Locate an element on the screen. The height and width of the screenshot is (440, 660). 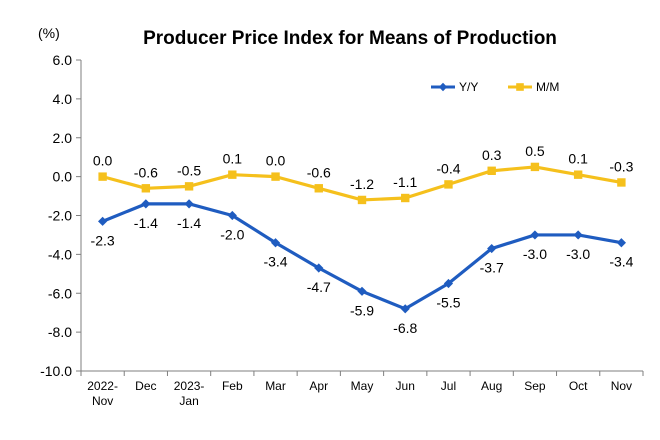
series-m-m is located at coordinates (362, 183).